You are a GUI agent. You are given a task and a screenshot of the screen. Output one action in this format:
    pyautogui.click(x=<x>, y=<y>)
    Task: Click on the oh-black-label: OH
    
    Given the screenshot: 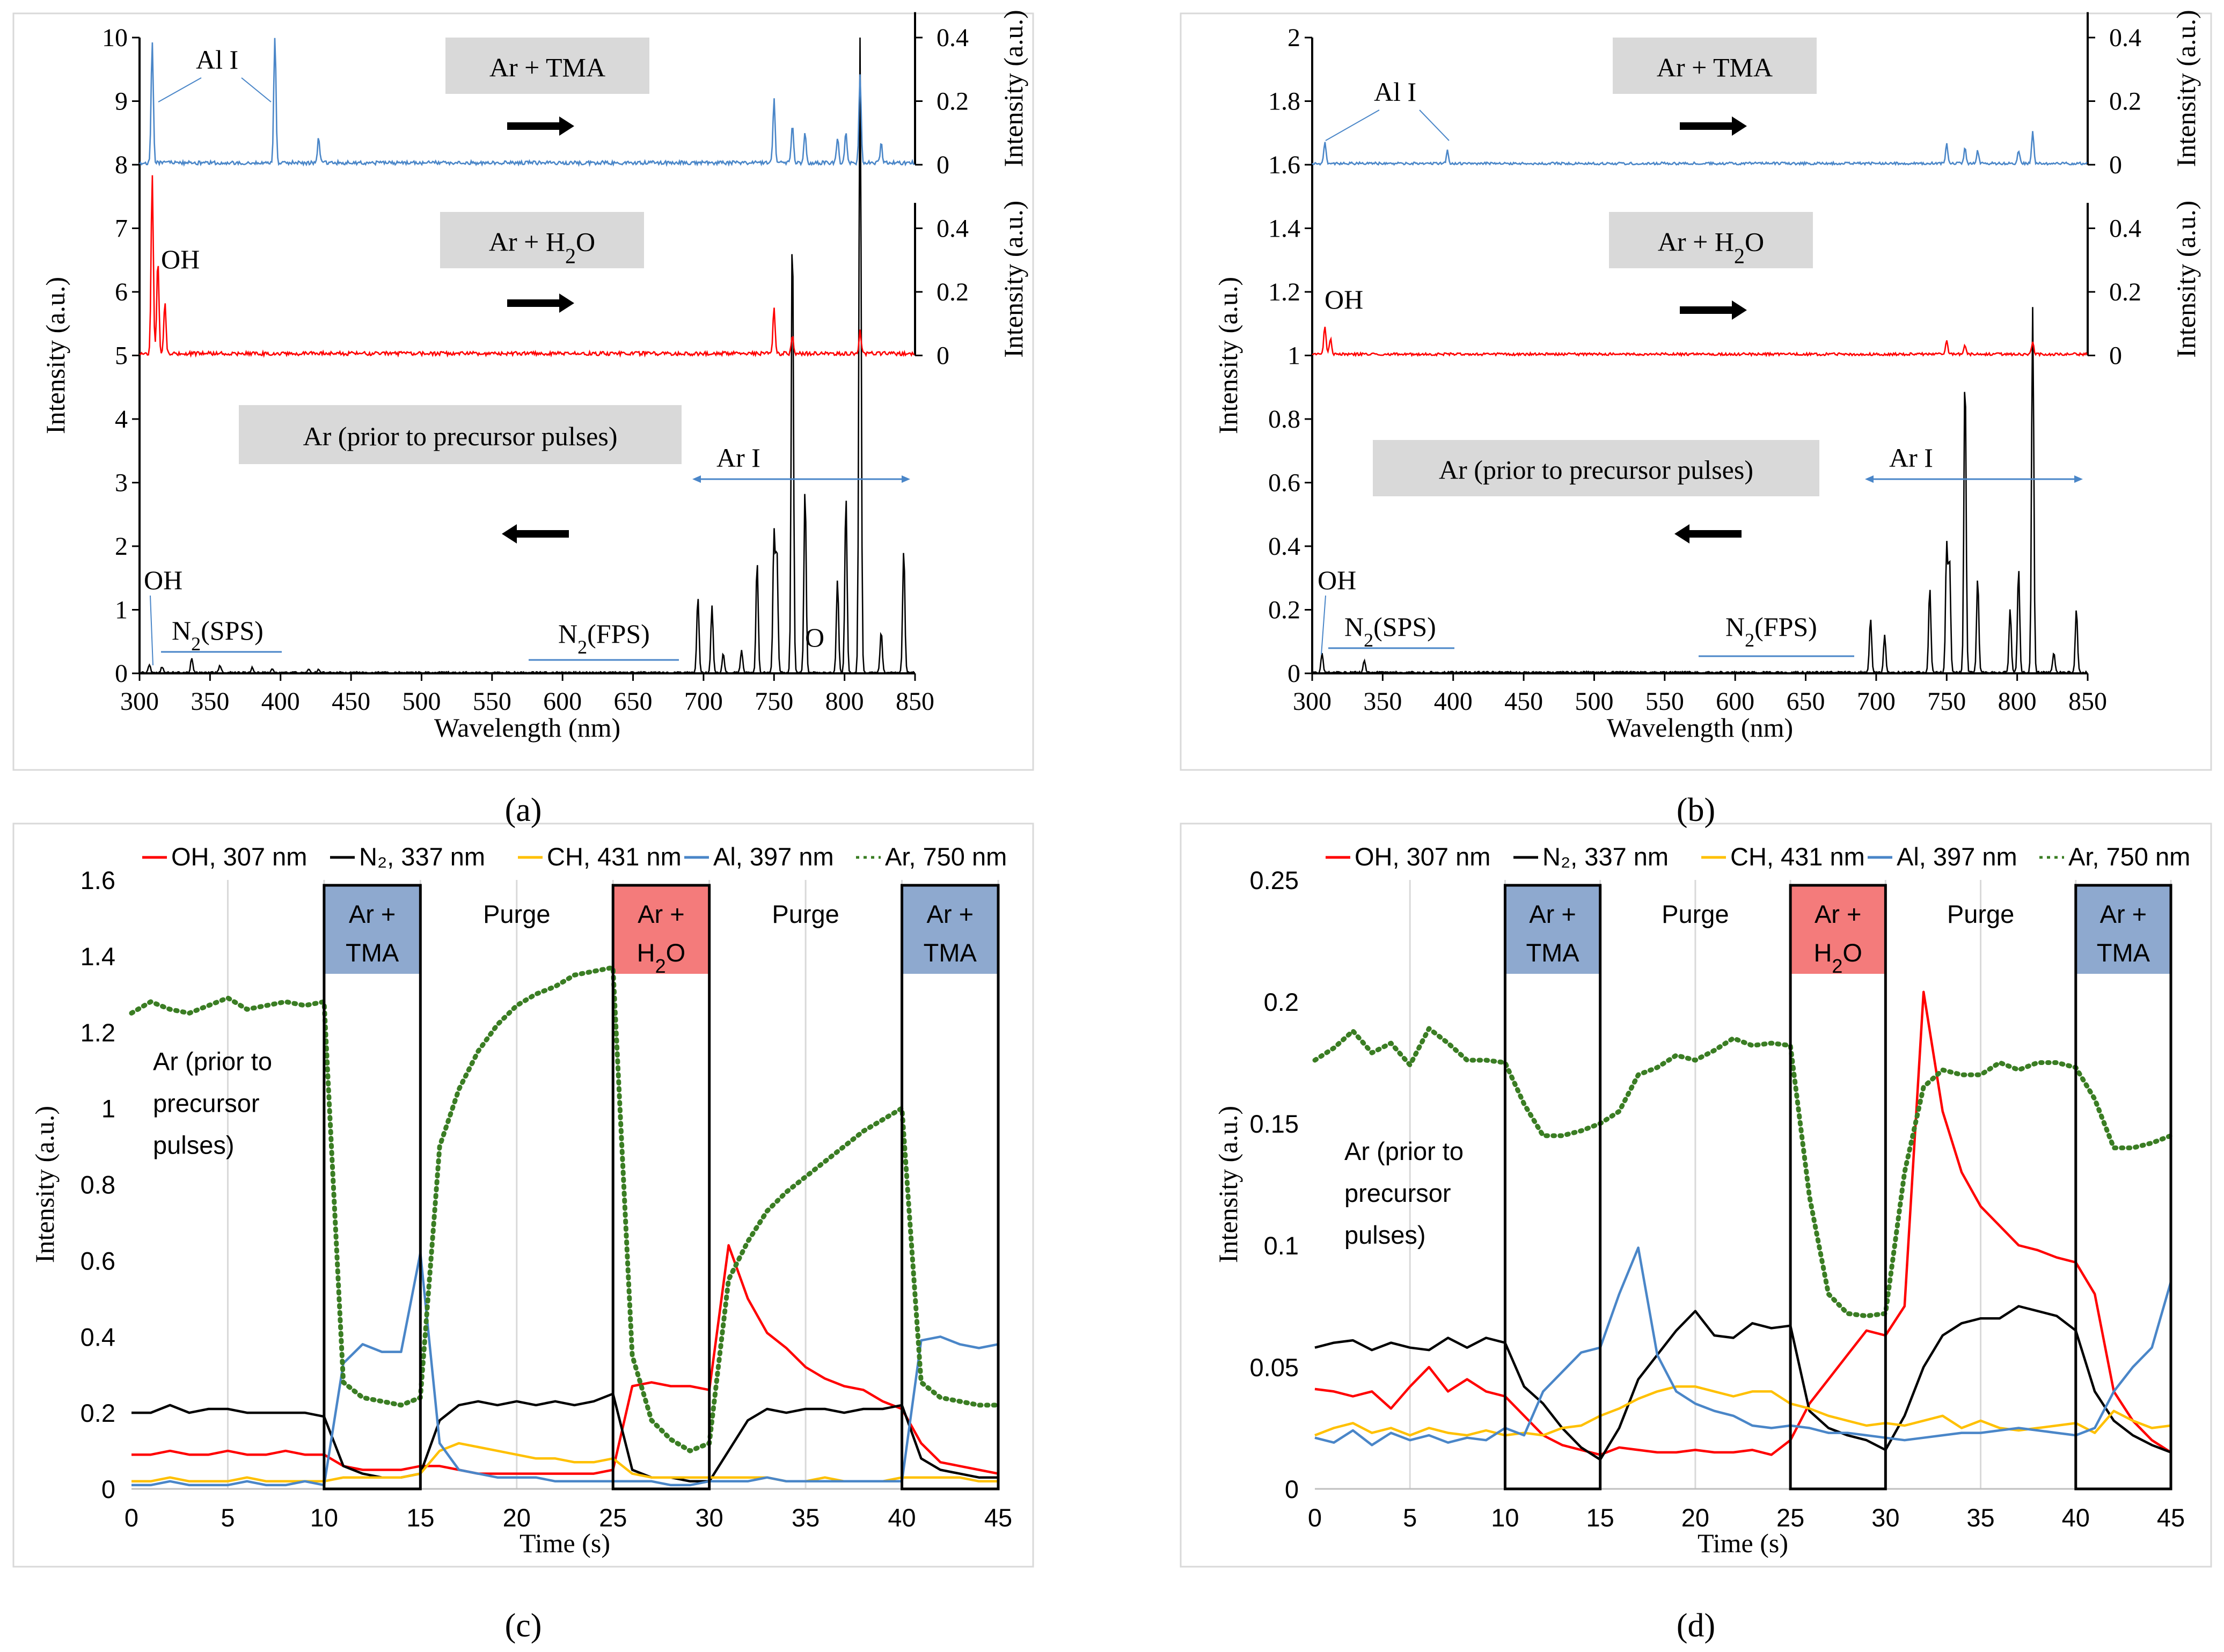 What is the action you would take?
    pyautogui.click(x=1337, y=580)
    